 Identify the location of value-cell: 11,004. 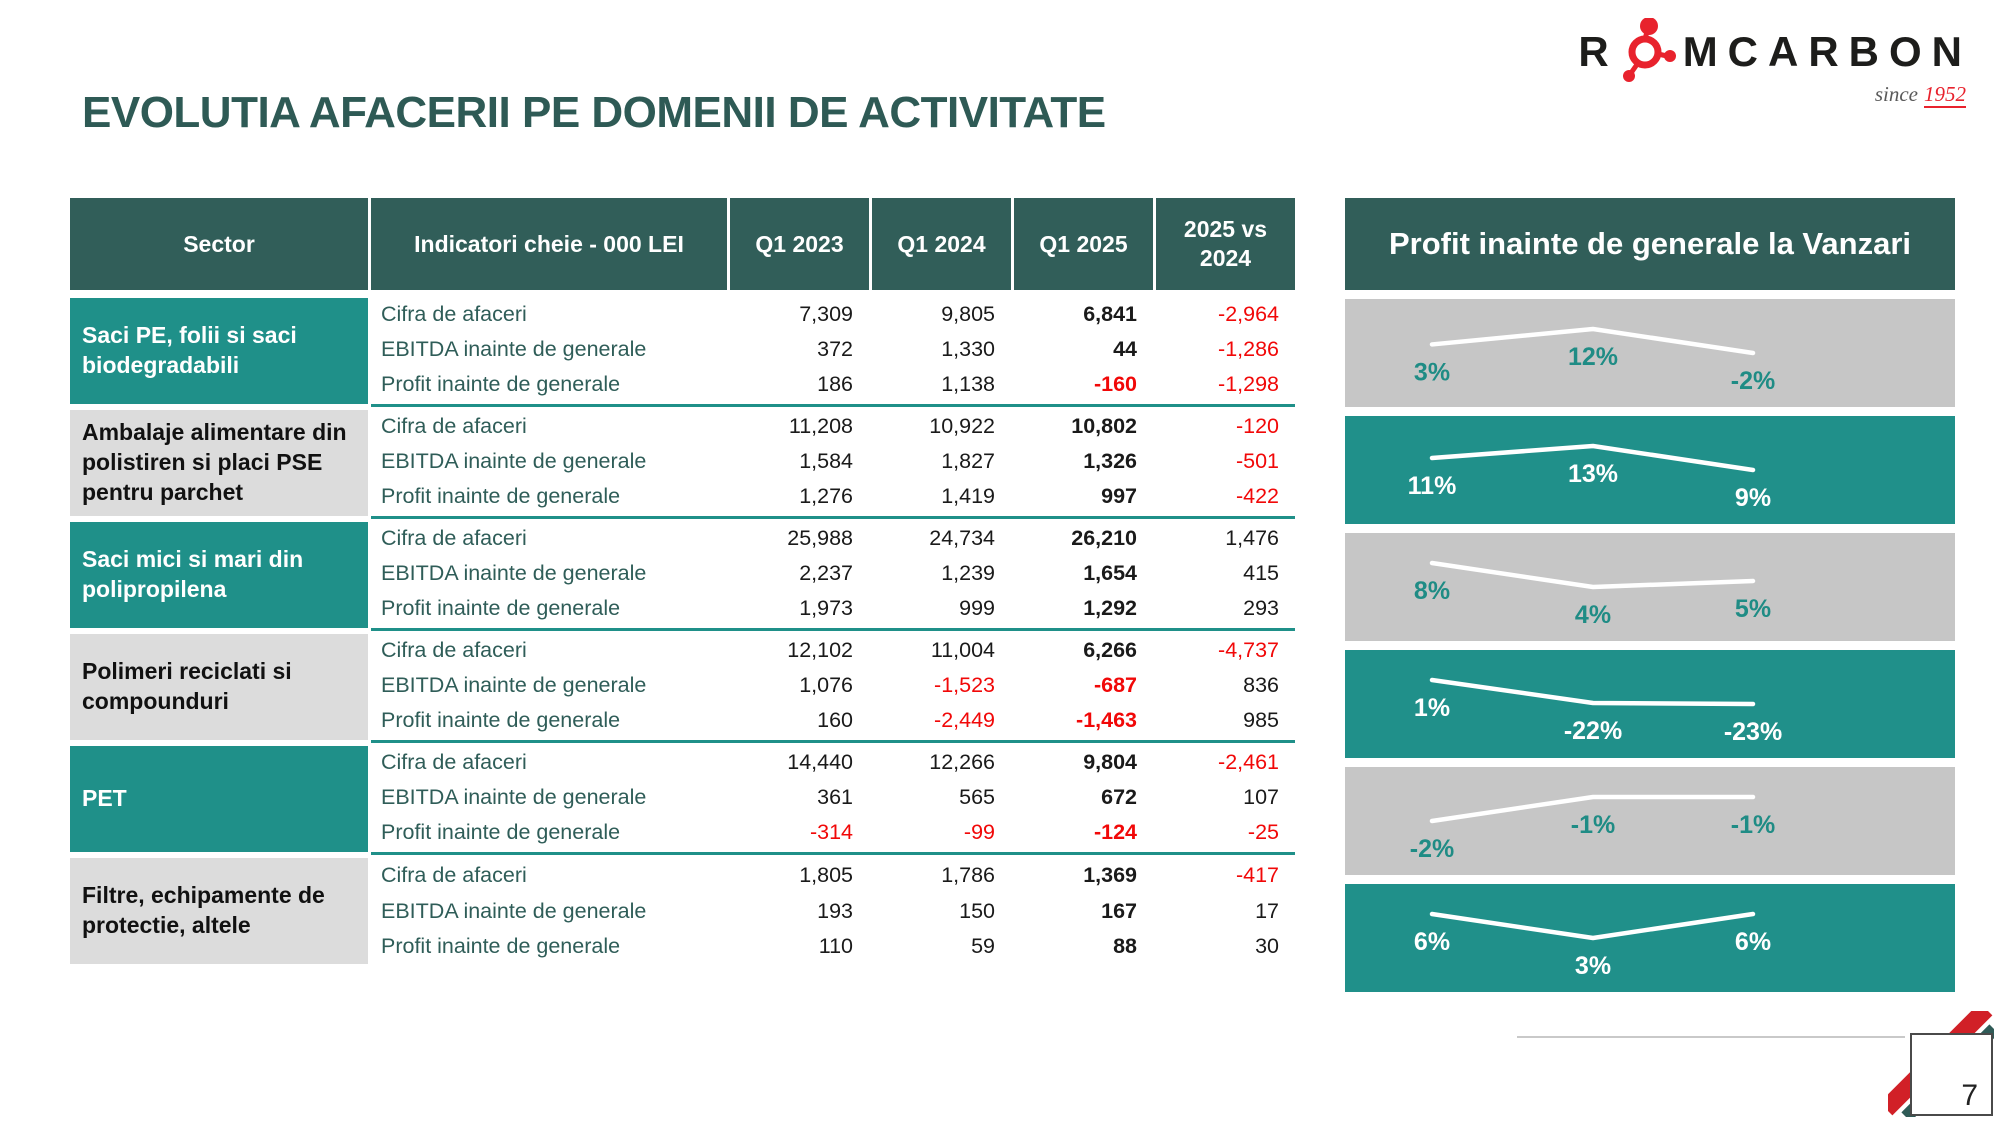
(962, 650).